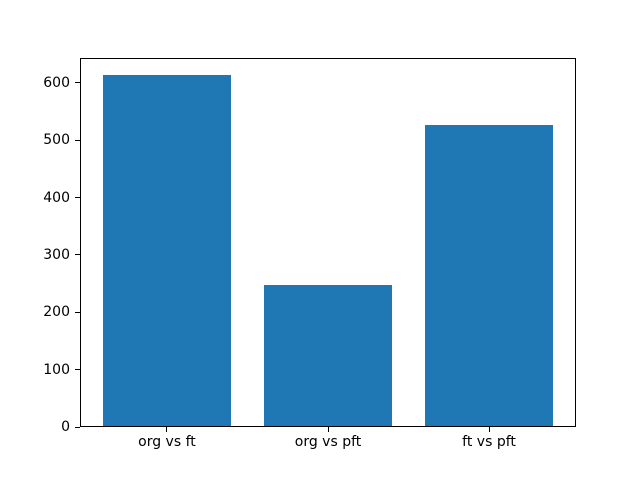 Image resolution: width=640 pixels, height=480 pixels. I want to click on y-tick-label: 500, so click(56, 140).